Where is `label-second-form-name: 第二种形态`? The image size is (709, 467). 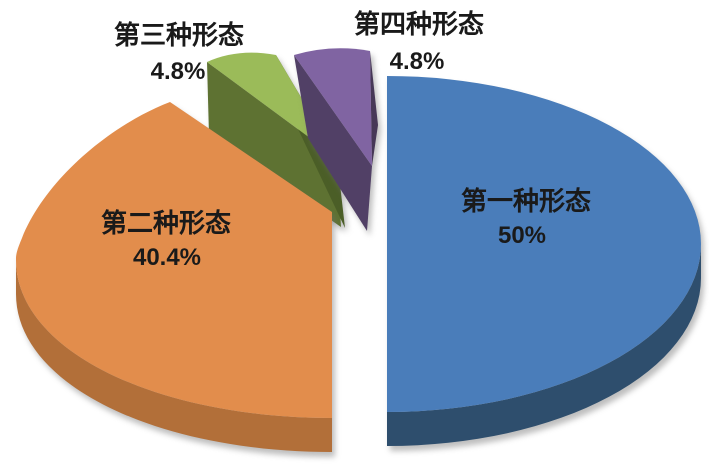 label-second-form-name: 第二种形态 is located at coordinates (166, 223).